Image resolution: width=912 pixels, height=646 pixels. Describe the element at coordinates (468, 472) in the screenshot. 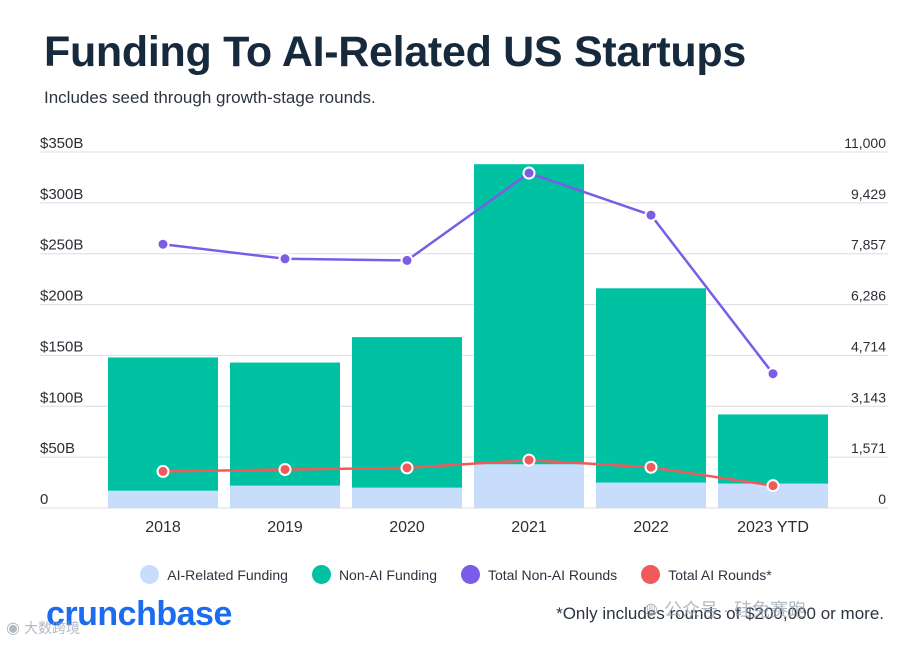

I see `line-total-ai-rounds` at that location.